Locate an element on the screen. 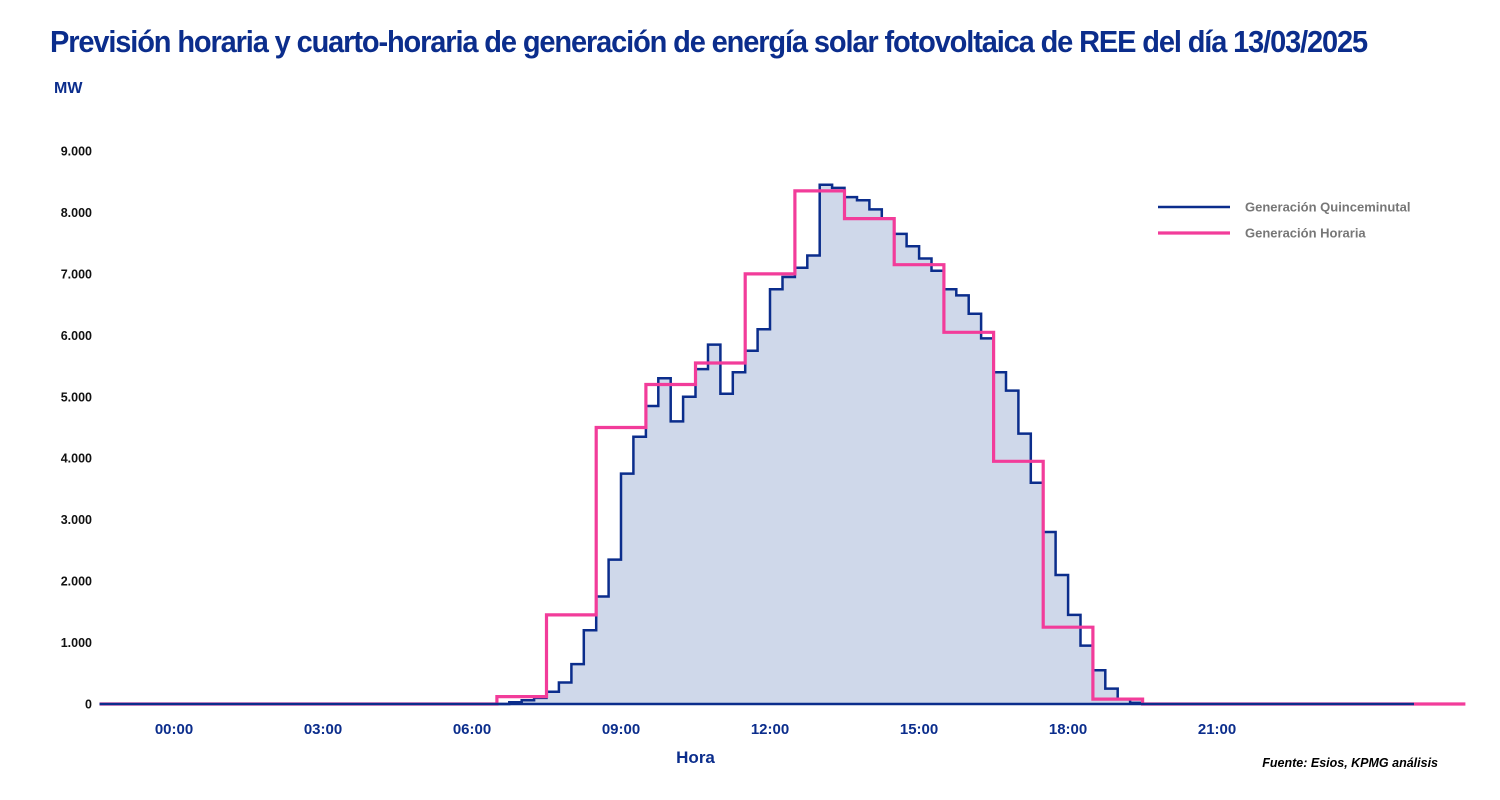  x-tick-label: 03:00 is located at coordinates (323, 729).